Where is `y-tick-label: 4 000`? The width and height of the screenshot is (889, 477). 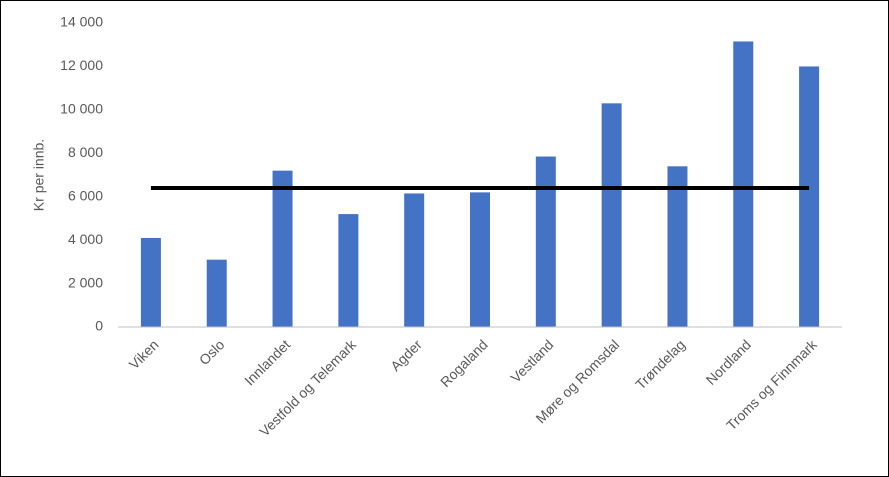 y-tick-label: 4 000 is located at coordinates (85, 239).